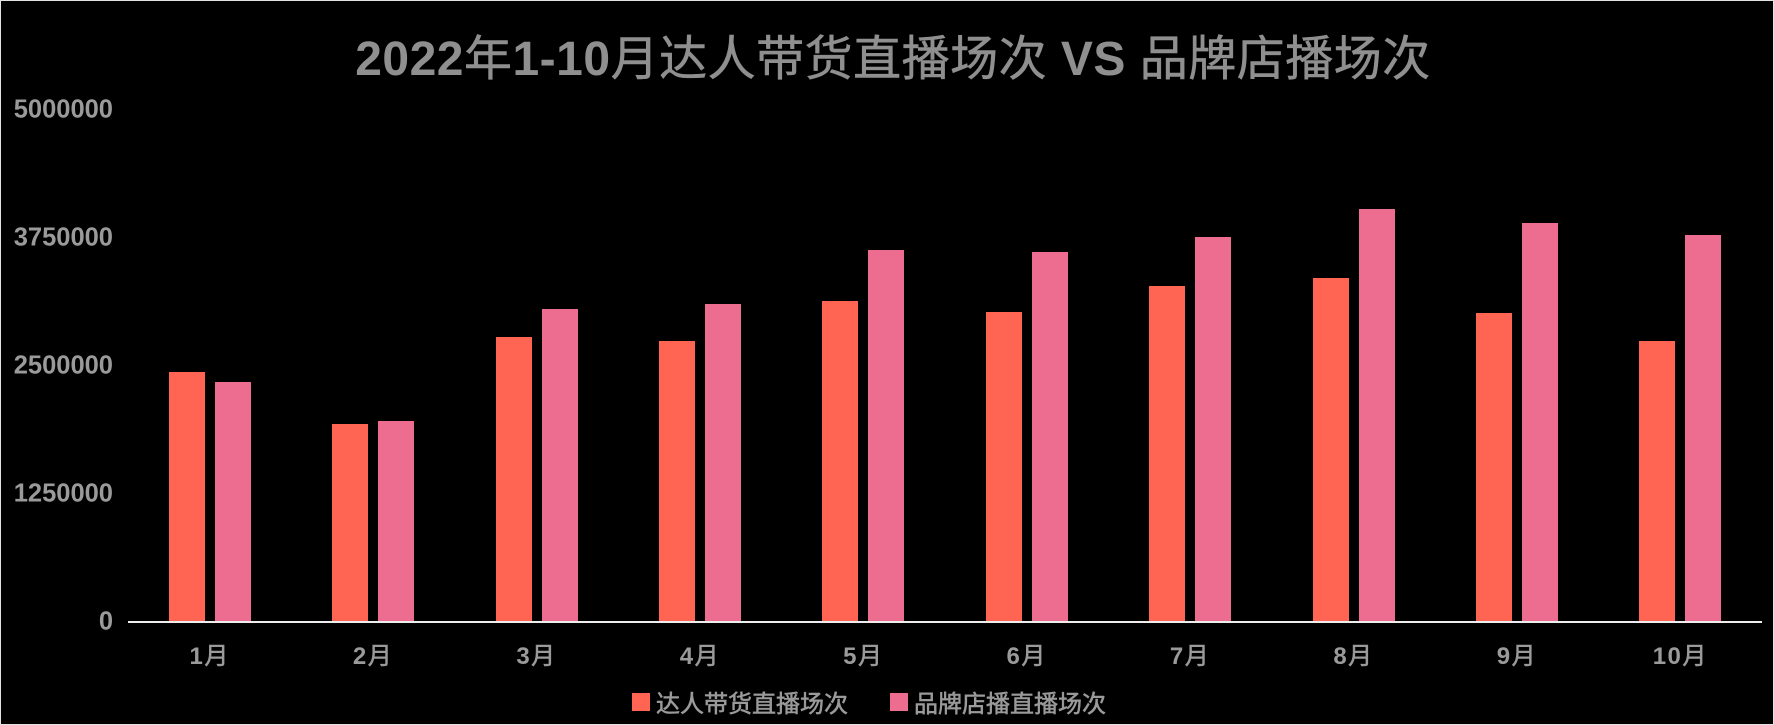  What do you see at coordinates (1026, 656) in the screenshot?
I see `x-tick-label: 6月` at bounding box center [1026, 656].